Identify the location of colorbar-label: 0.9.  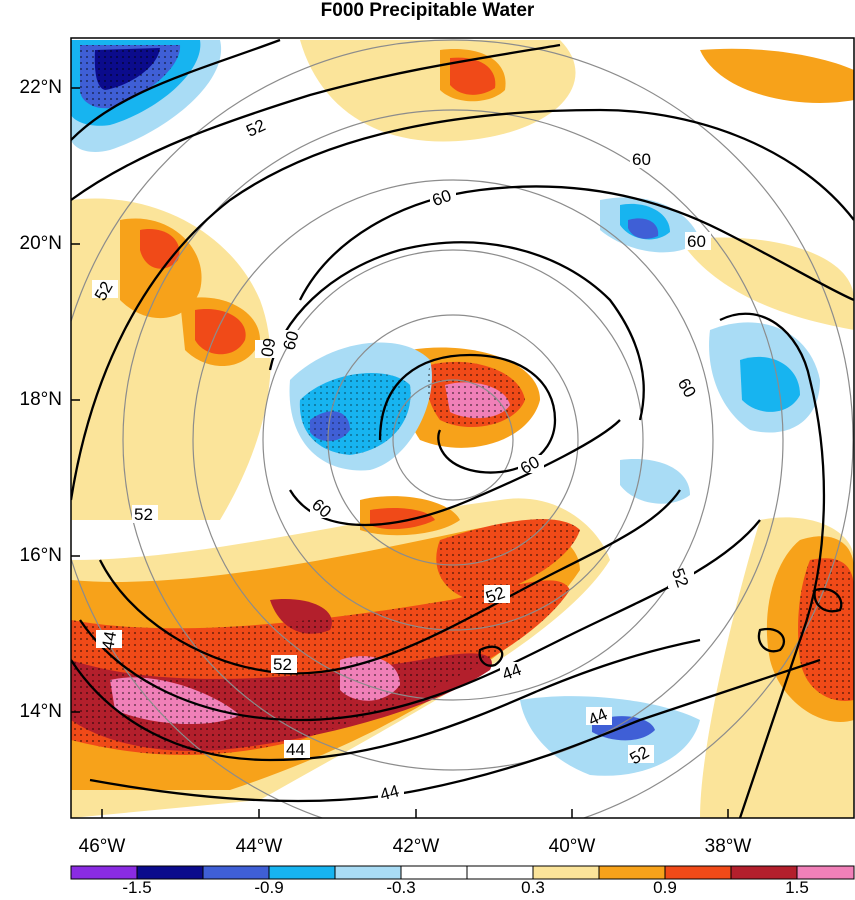
(665, 887).